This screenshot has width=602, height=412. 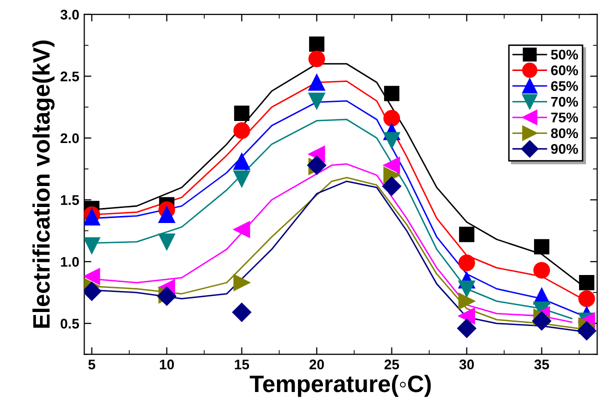 What do you see at coordinates (564, 55) in the screenshot?
I see `legend-label: 50%` at bounding box center [564, 55].